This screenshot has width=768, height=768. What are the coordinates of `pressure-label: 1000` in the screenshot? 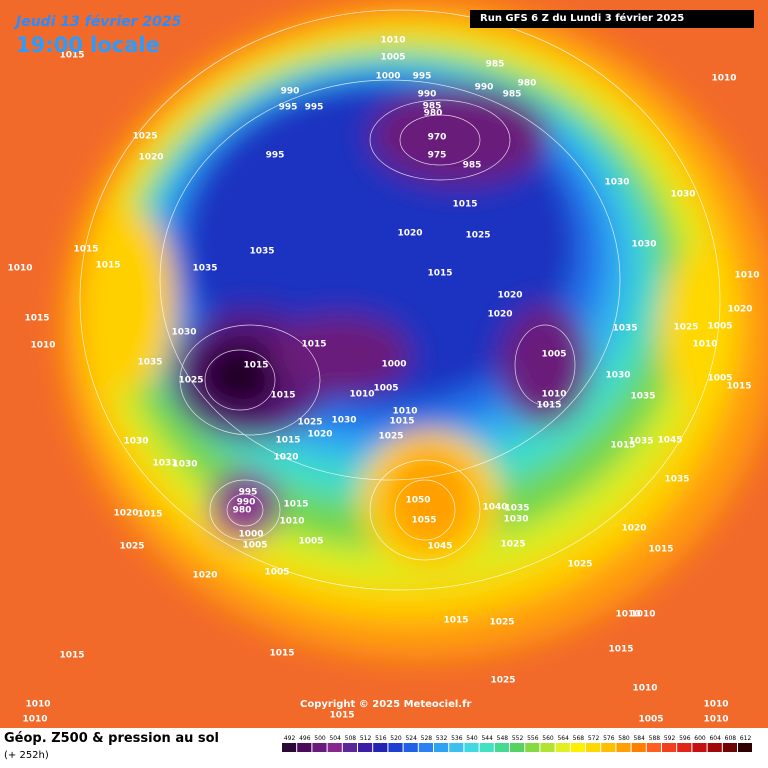 It's located at (393, 365).